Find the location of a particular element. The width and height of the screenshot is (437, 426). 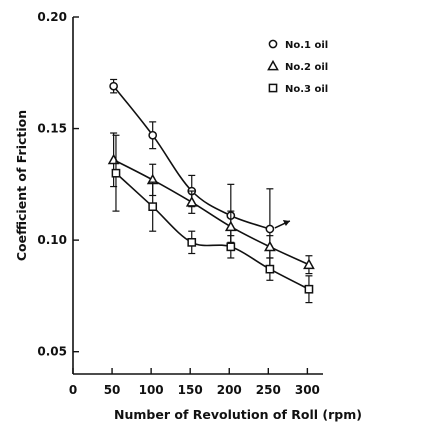

x-tick-label: 250 is located at coordinates (268, 390).